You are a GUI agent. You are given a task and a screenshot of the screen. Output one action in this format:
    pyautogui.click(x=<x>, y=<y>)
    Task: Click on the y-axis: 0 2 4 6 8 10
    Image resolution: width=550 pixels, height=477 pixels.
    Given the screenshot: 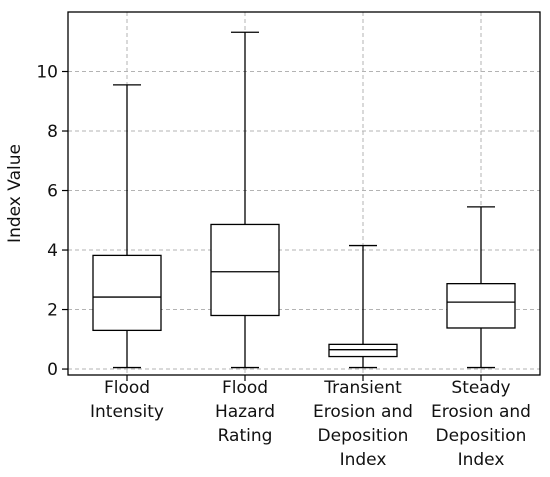 What is the action you would take?
    pyautogui.click(x=52, y=221)
    